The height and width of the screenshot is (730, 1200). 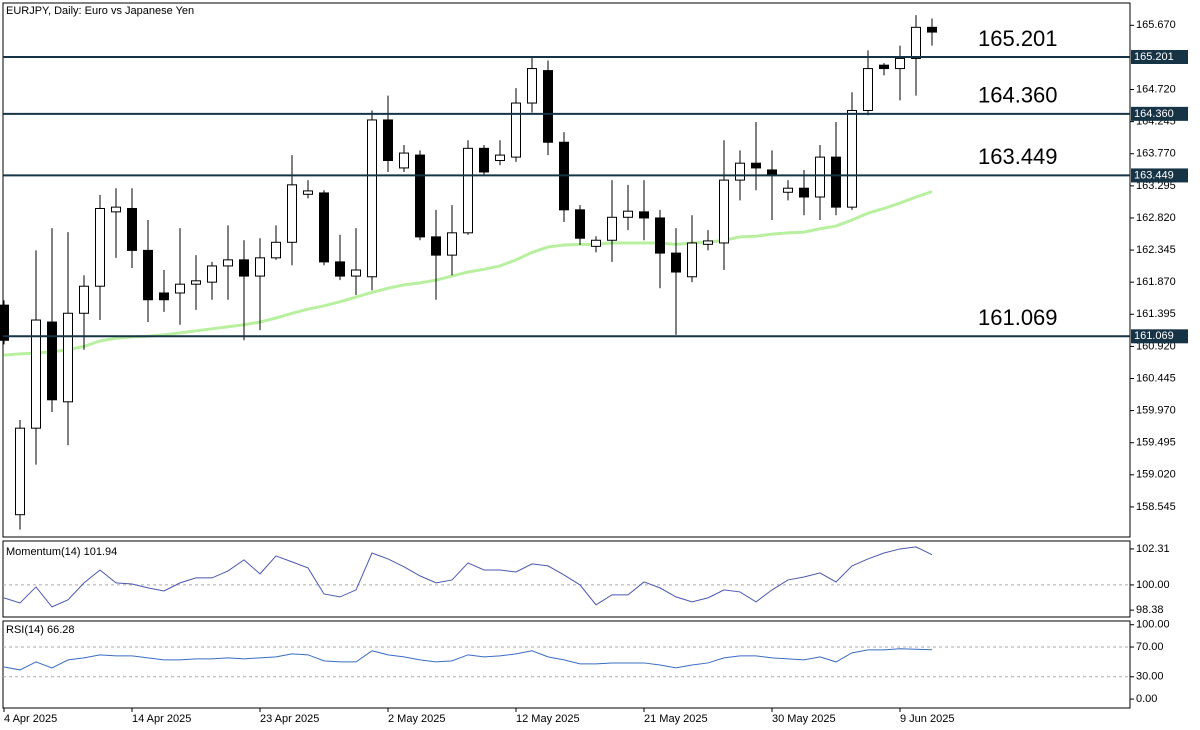 What do you see at coordinates (61, 552) in the screenshot?
I see `momentum-title: Momentum(14) 101.94` at bounding box center [61, 552].